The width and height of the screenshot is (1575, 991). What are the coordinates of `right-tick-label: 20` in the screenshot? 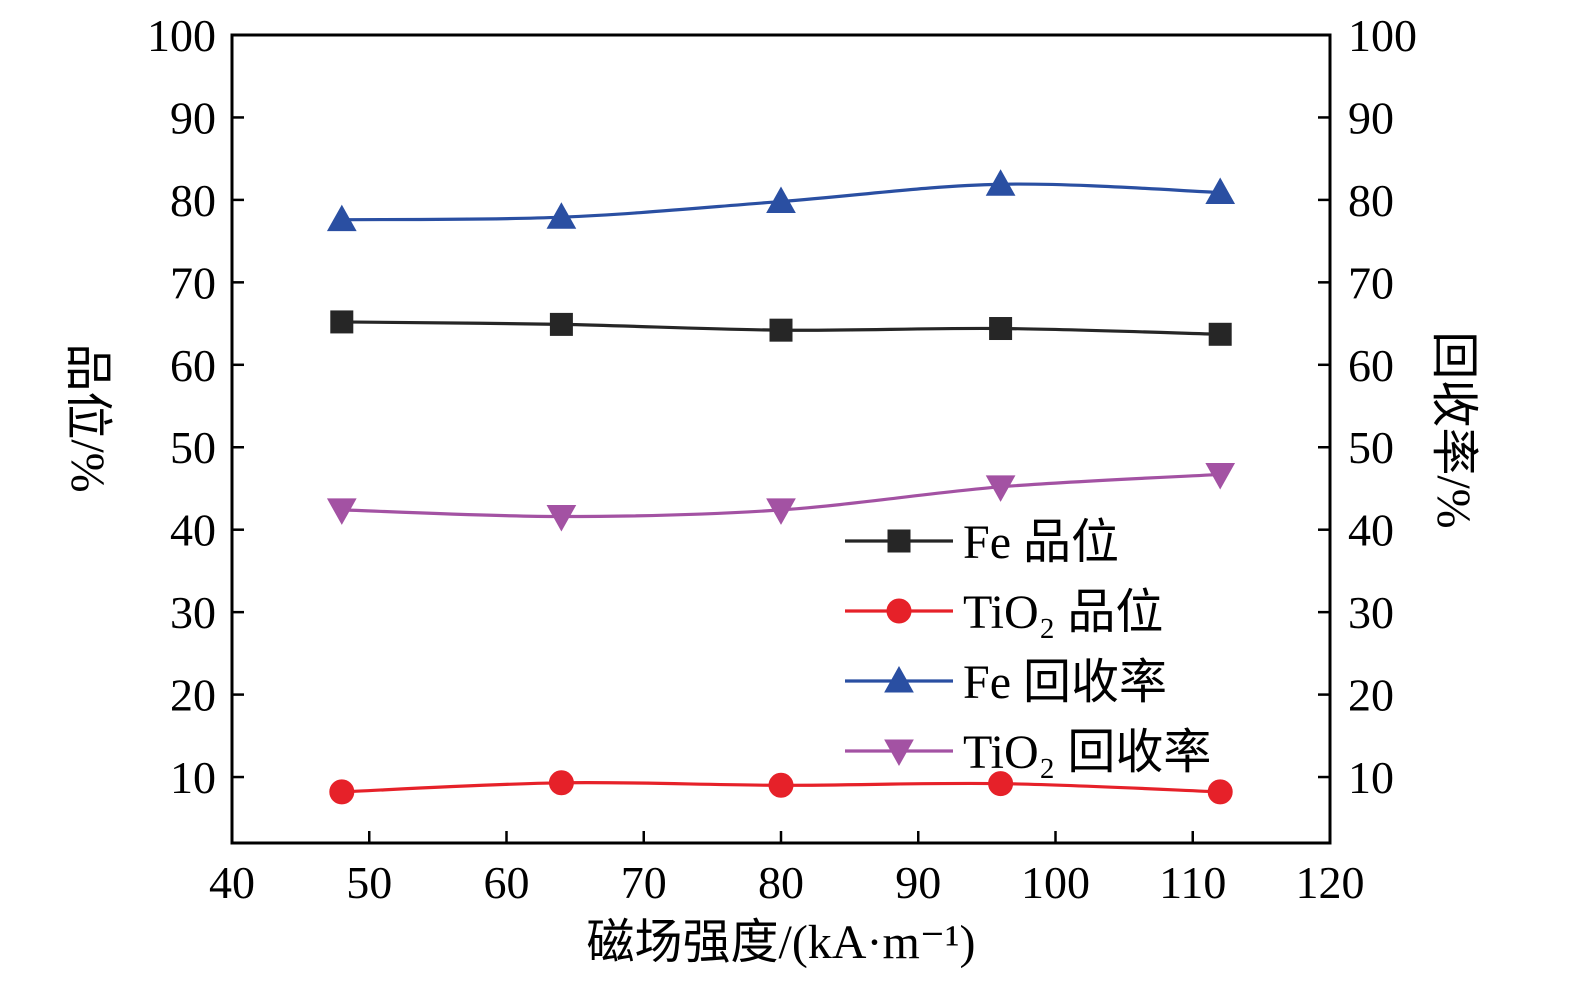 It's located at (1371, 695).